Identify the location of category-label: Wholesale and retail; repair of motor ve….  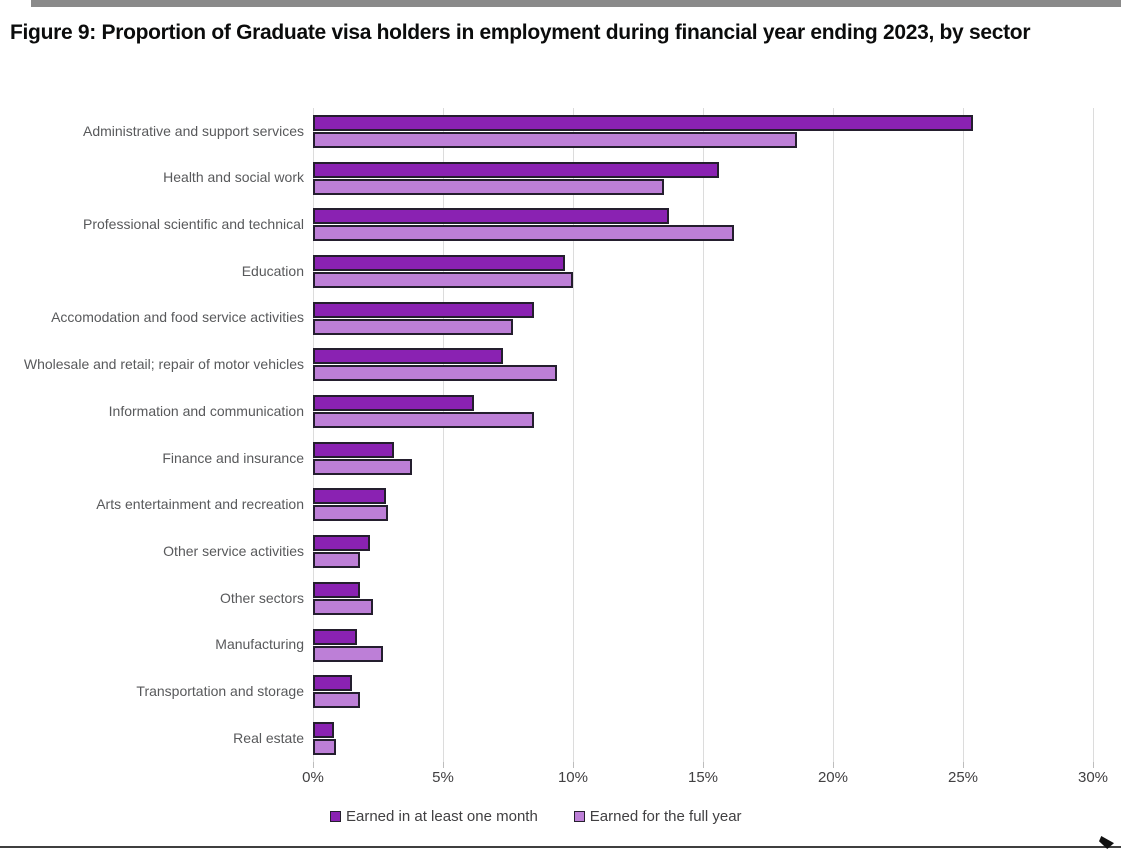
(163, 364).